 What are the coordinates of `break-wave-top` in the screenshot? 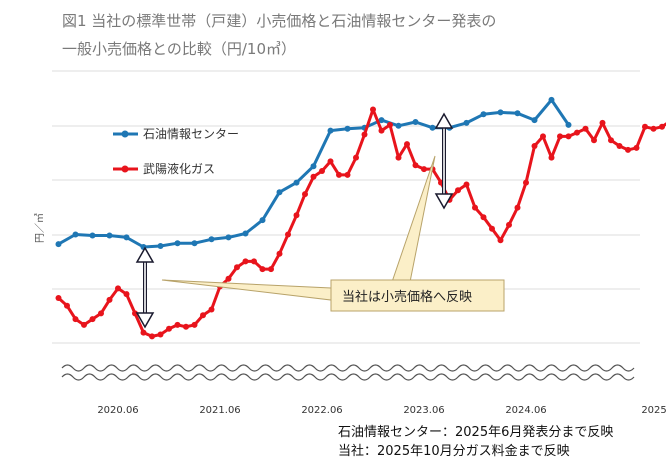 It's located at (348, 368).